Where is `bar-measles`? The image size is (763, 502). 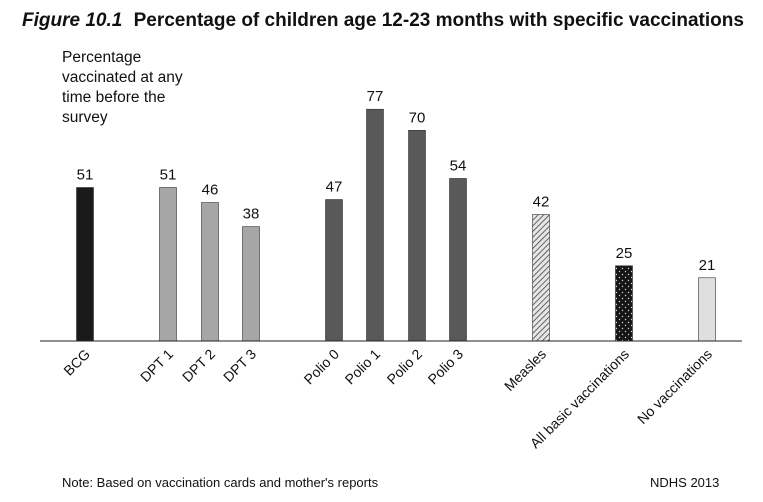
bar-measles is located at coordinates (541, 278).